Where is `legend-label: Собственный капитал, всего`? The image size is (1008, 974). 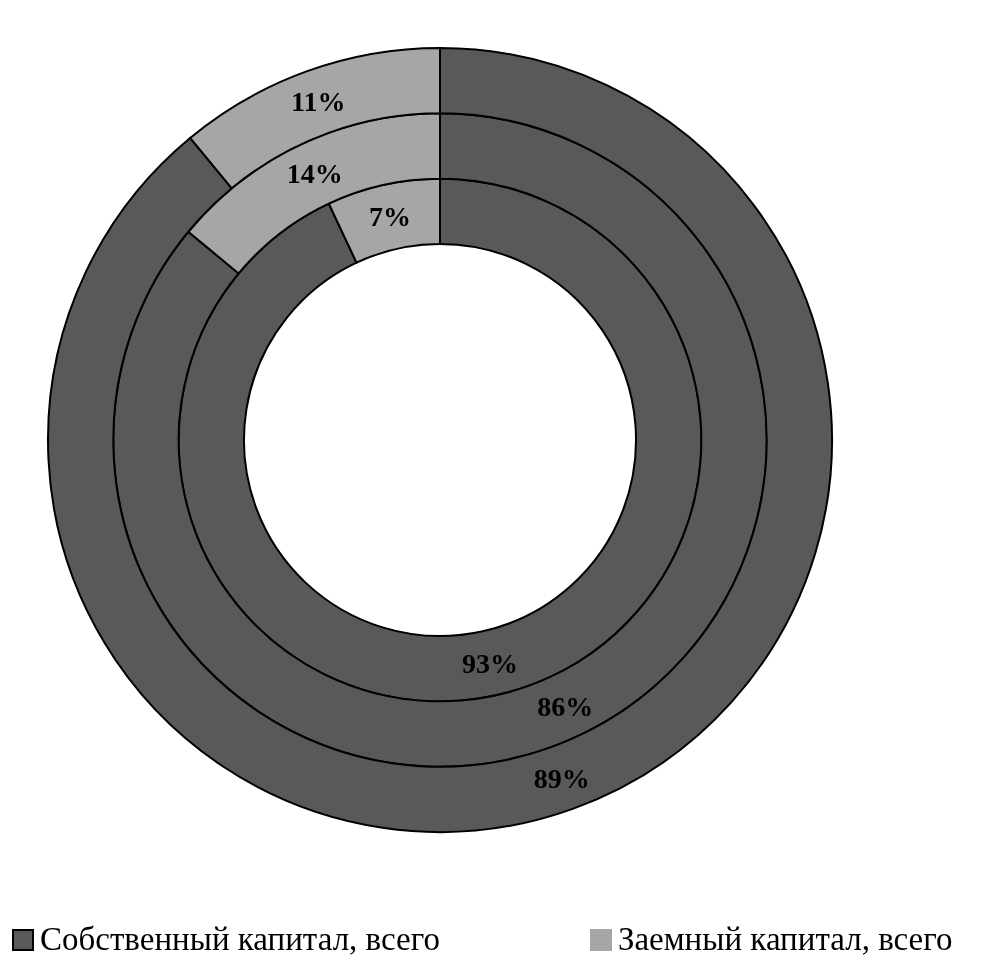
legend-label: Собственный капитал, всего is located at coordinates (240, 939).